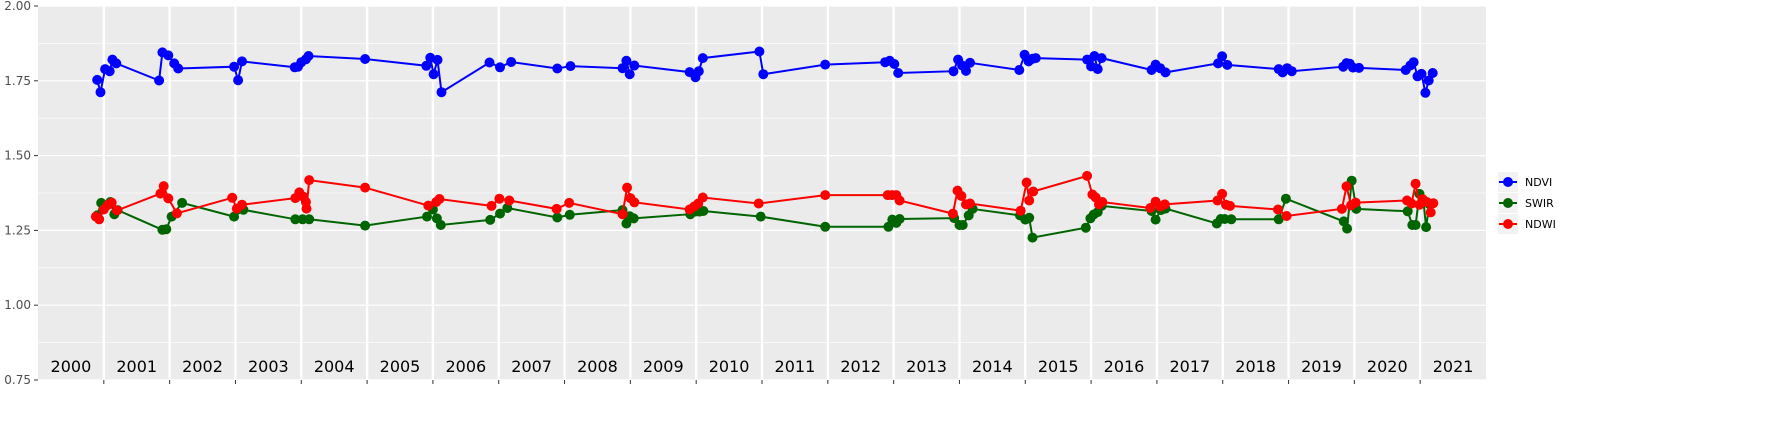 Image resolution: width=1773 pixels, height=442 pixels. I want to click on year-label: 2014, so click(992, 366).